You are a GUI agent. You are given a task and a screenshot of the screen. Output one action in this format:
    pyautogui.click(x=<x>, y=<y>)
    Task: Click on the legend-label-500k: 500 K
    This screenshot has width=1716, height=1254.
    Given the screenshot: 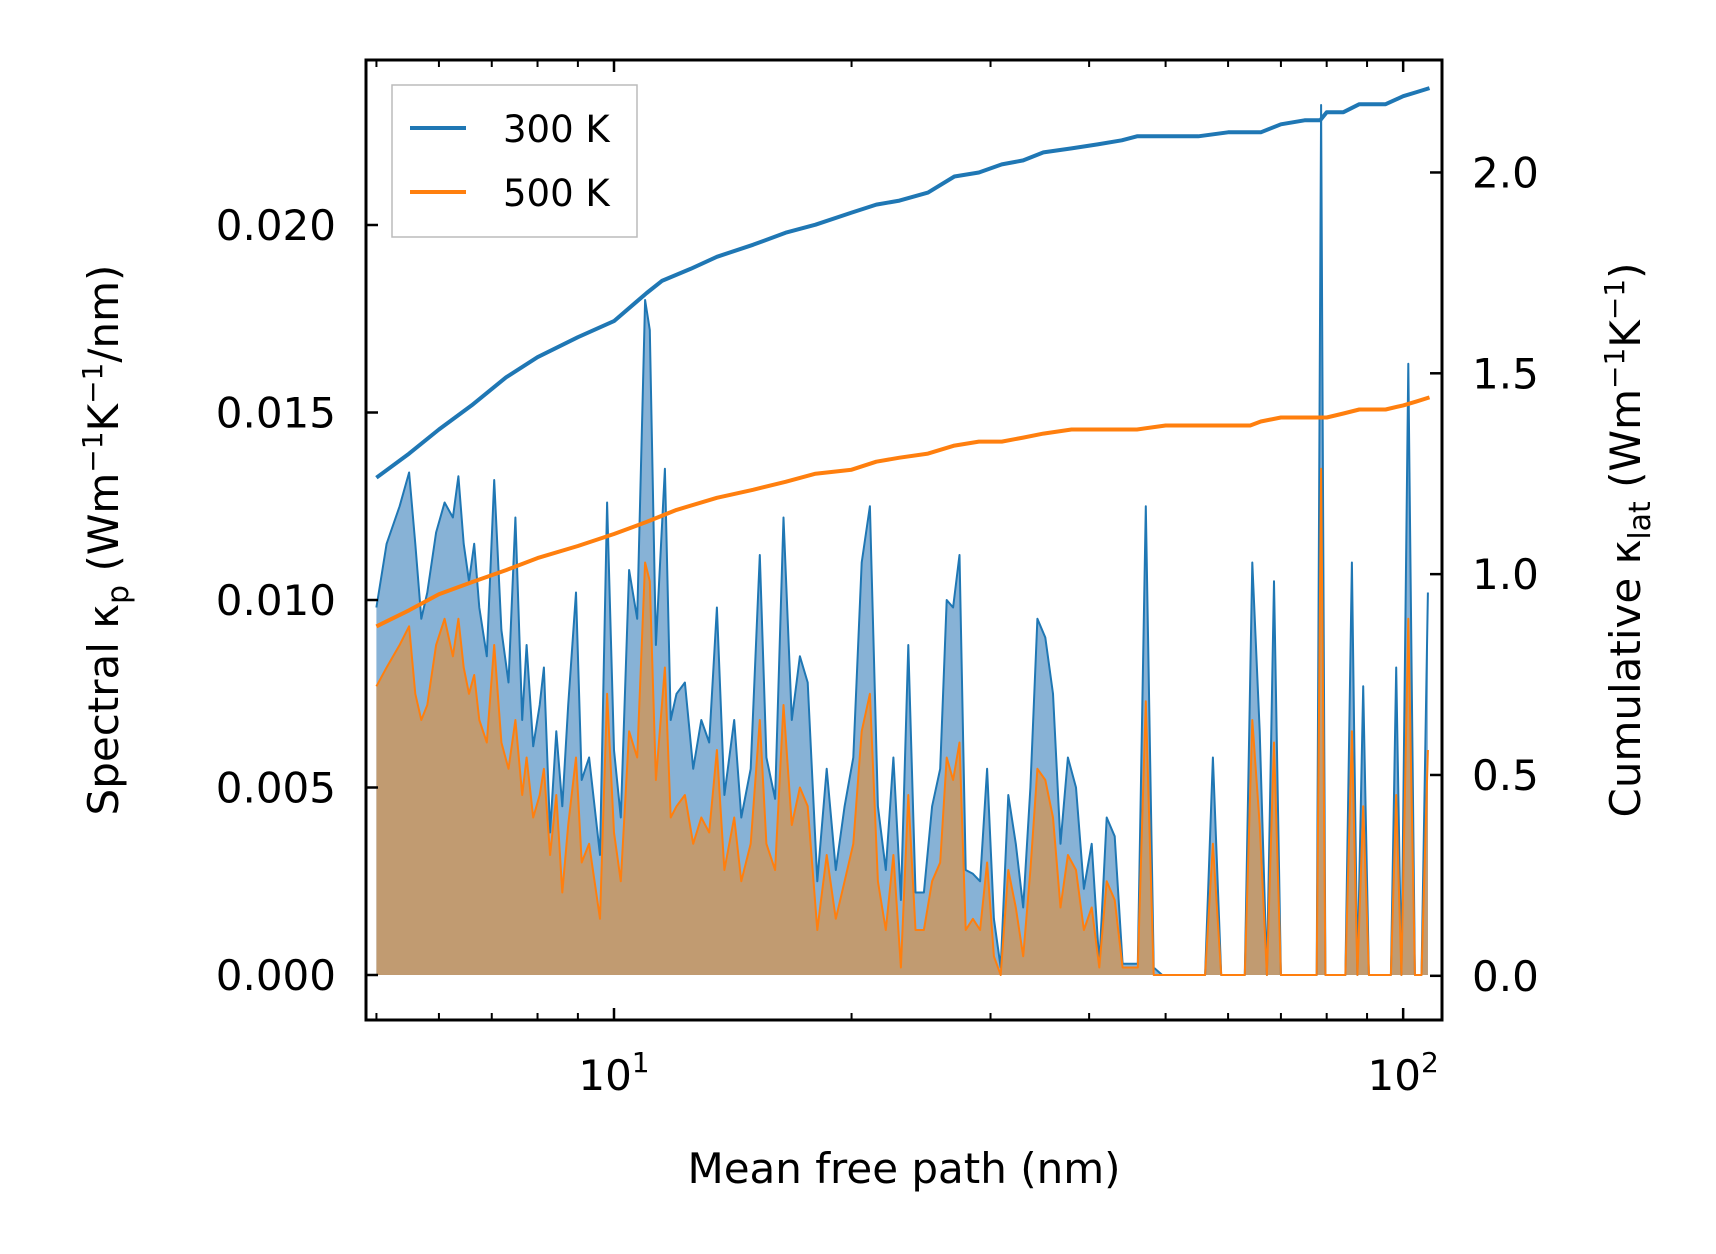 What is the action you would take?
    pyautogui.click(x=557, y=193)
    